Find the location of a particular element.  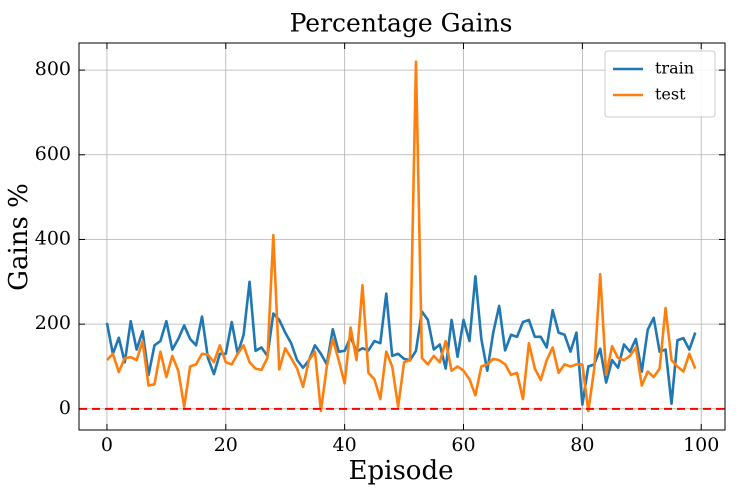

chart-title: Percentage Gains is located at coordinates (401, 23).